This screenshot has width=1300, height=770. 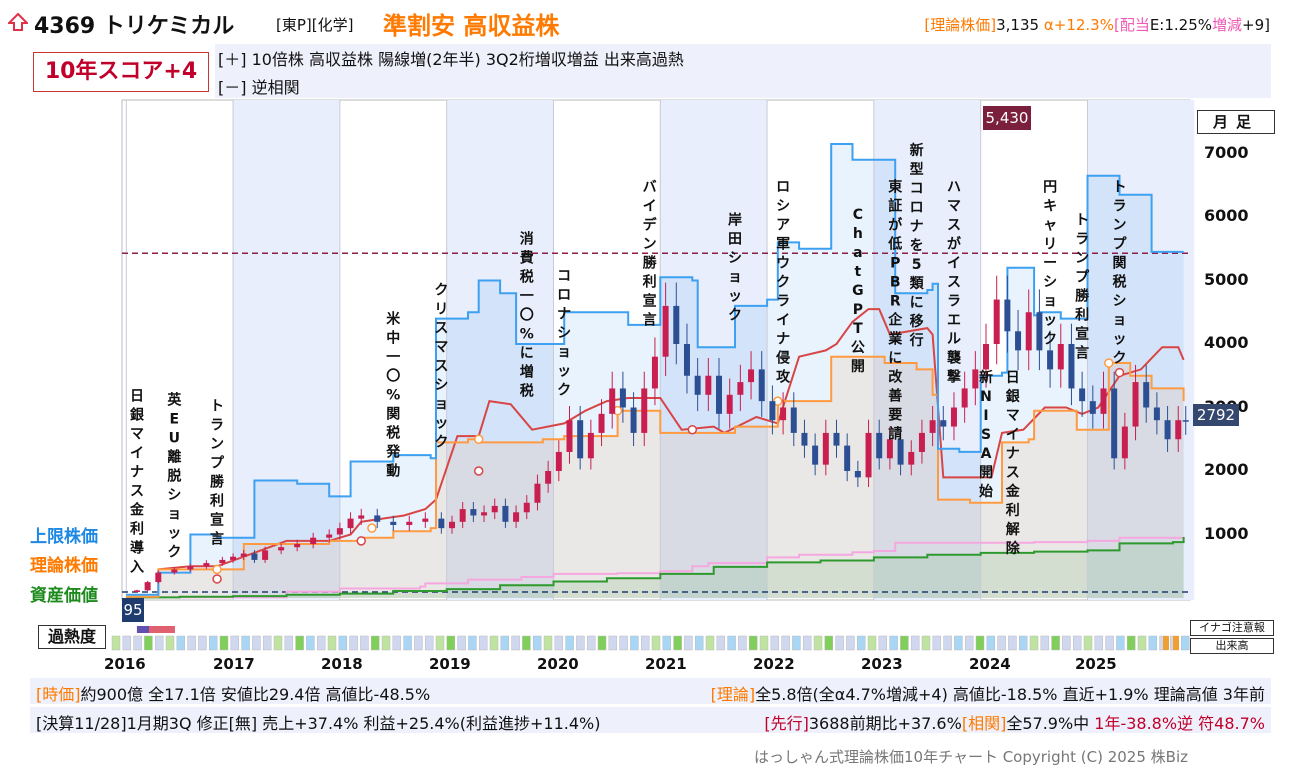 I want to click on overheat-label: 過熱度, so click(x=72, y=637).